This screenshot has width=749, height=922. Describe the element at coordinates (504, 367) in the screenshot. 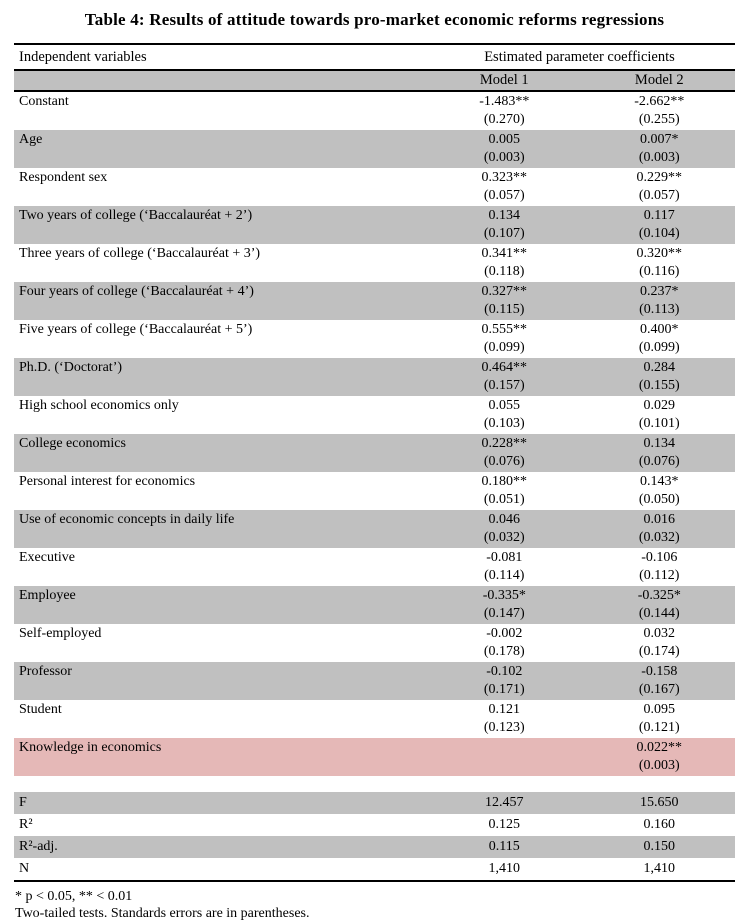

I see `model1-coefficient: 0.464**` at that location.